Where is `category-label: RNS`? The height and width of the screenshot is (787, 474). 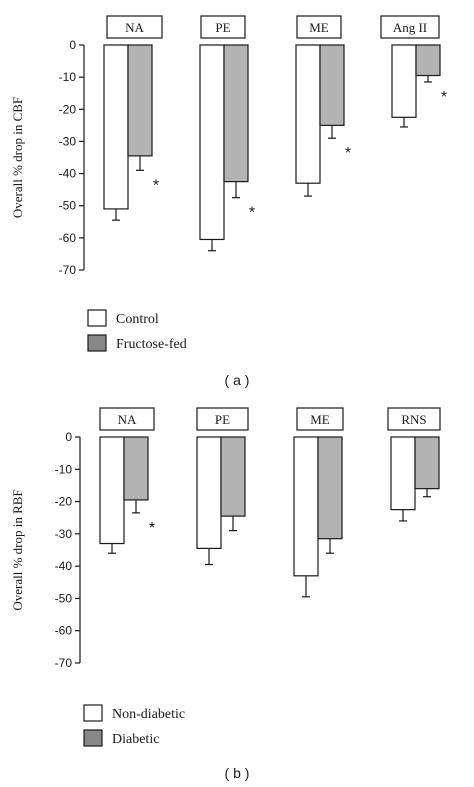 category-label: RNS is located at coordinates (413, 419).